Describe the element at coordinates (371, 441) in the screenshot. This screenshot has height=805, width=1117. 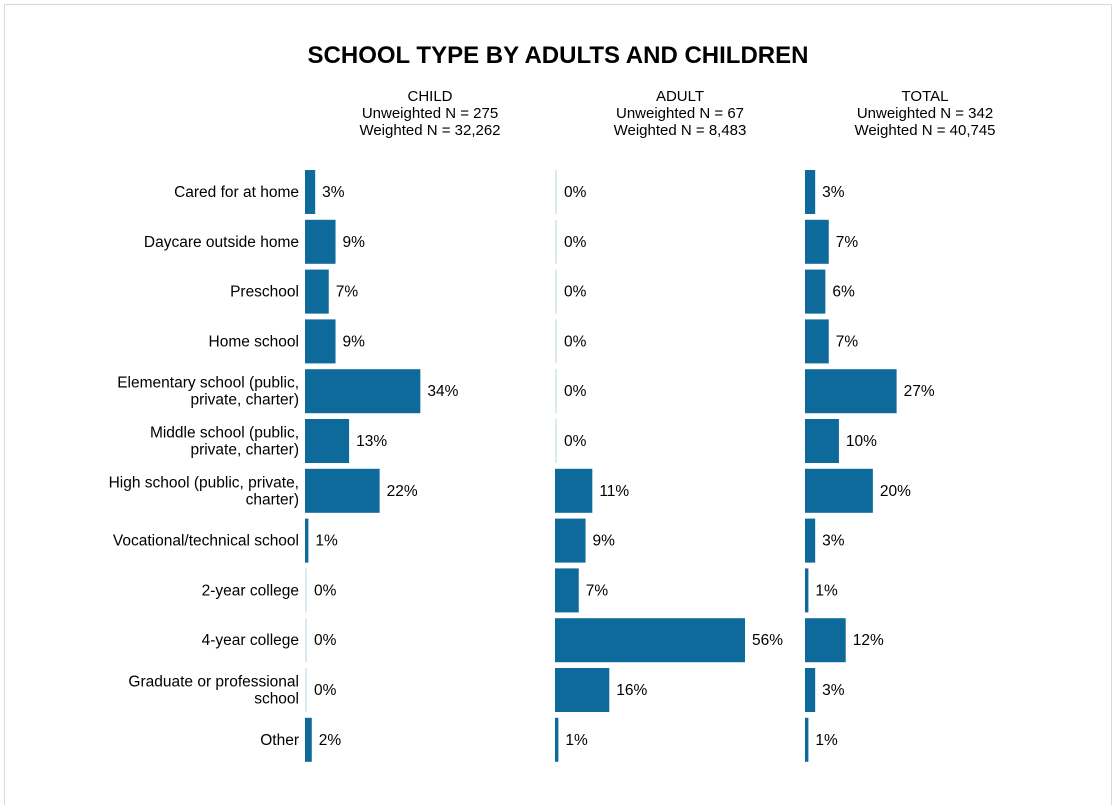
I see `value-label-child: 13%` at that location.